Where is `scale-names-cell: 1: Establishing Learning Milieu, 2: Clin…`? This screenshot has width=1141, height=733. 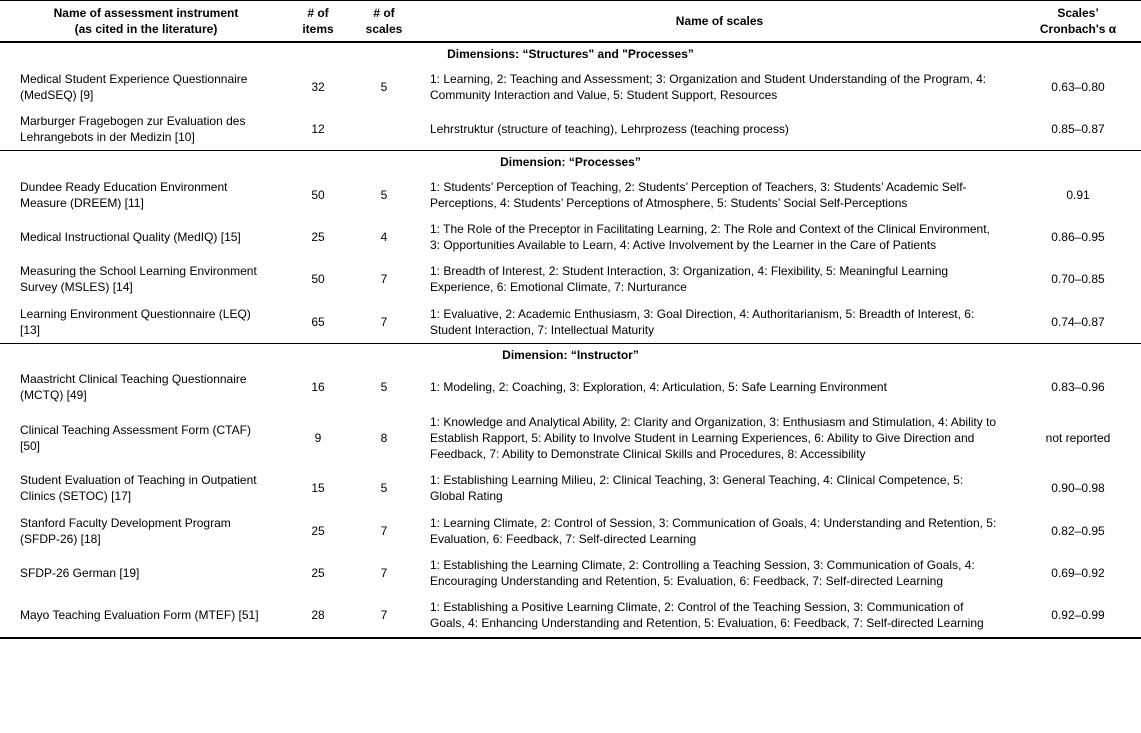 scale-names-cell: 1: Establishing Learning Milieu, 2: Clin… is located at coordinates (697, 488).